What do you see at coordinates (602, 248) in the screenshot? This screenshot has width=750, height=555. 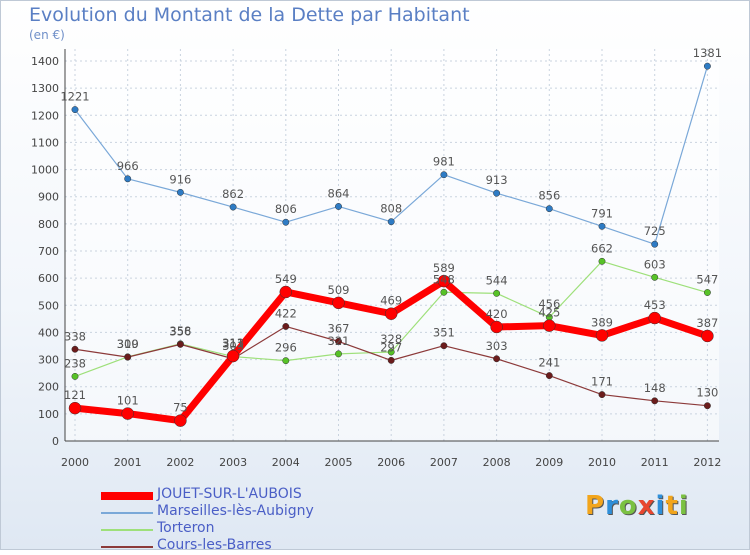 I see `data-label: 662` at bounding box center [602, 248].